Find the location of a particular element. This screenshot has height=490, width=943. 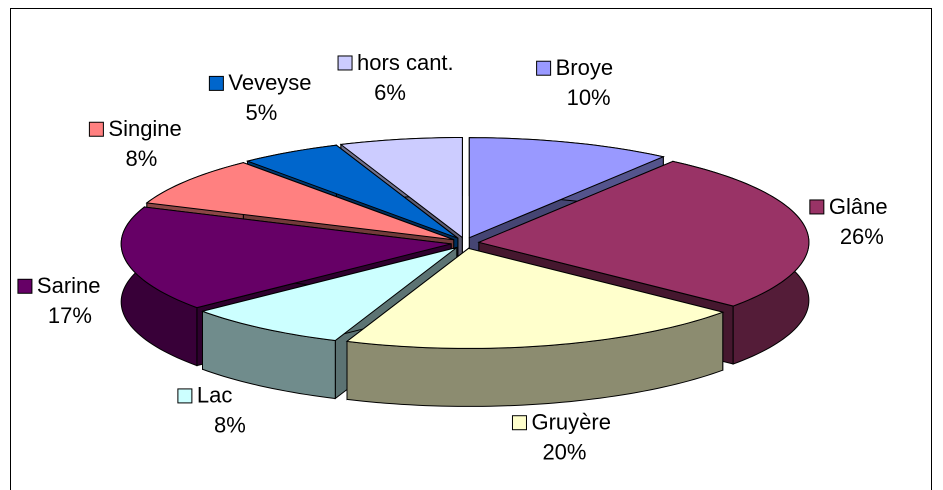

slice-label: Sarine is located at coordinates (69, 285).